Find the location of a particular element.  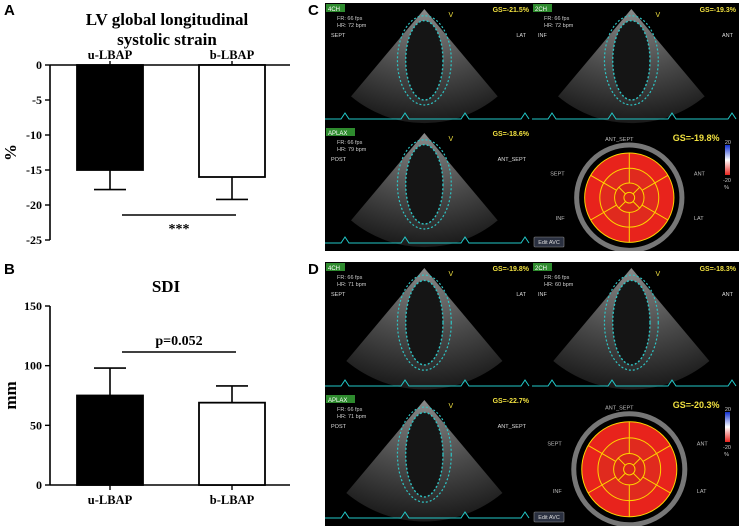

edit-avc-button is located at coordinates (549, 517).